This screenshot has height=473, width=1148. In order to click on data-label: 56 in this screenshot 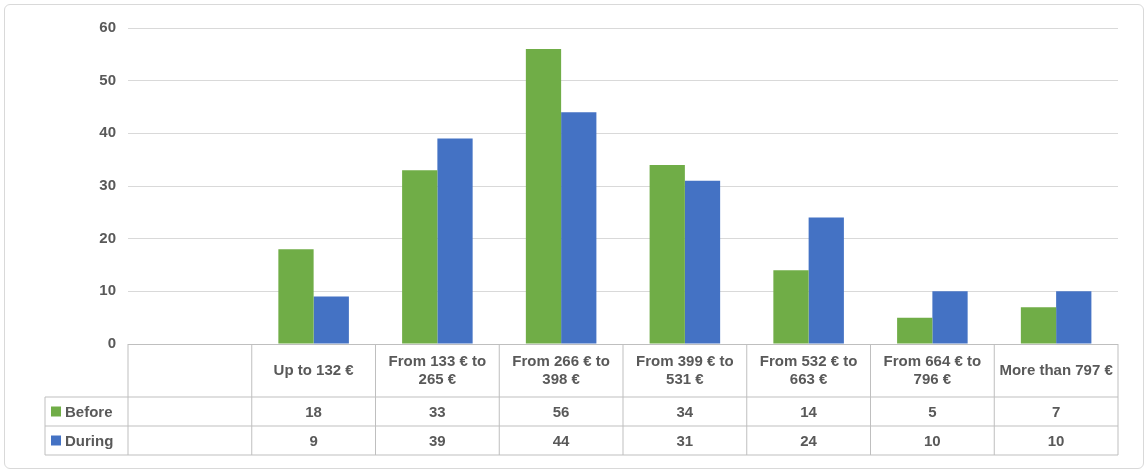, I will do `click(561, 411)`.